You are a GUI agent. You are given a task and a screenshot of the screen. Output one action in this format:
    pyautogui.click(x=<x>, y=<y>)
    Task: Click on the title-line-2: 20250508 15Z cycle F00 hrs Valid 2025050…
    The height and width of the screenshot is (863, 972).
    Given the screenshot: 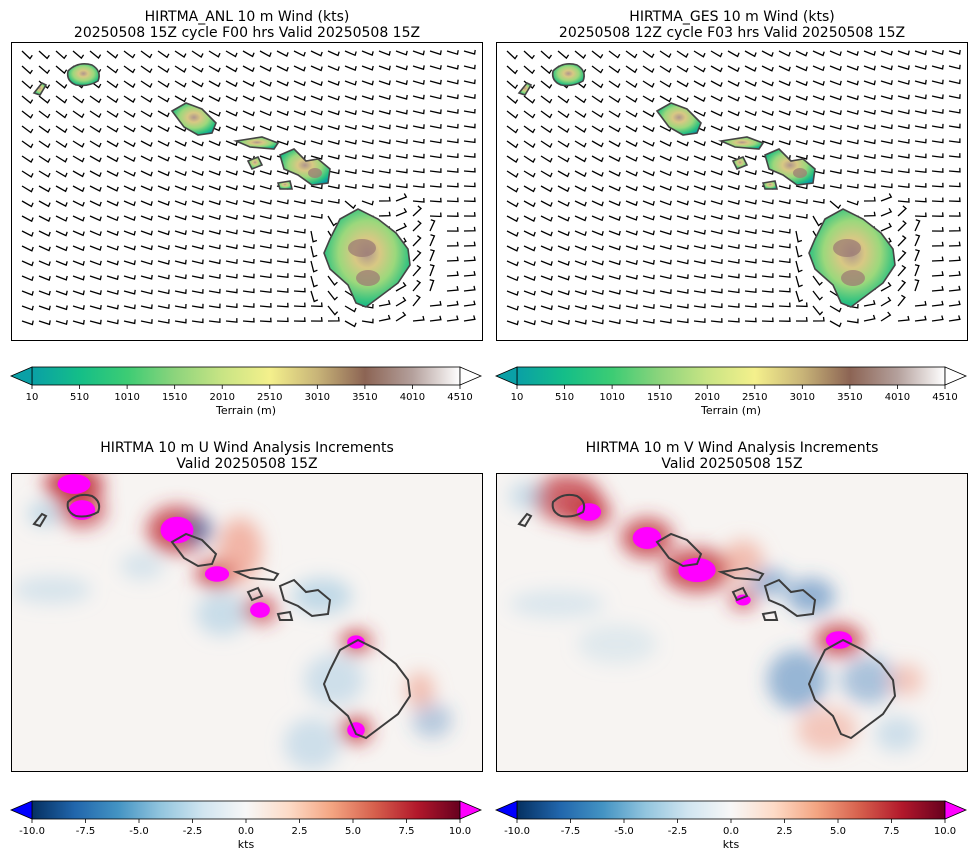 What is the action you would take?
    pyautogui.click(x=247, y=33)
    